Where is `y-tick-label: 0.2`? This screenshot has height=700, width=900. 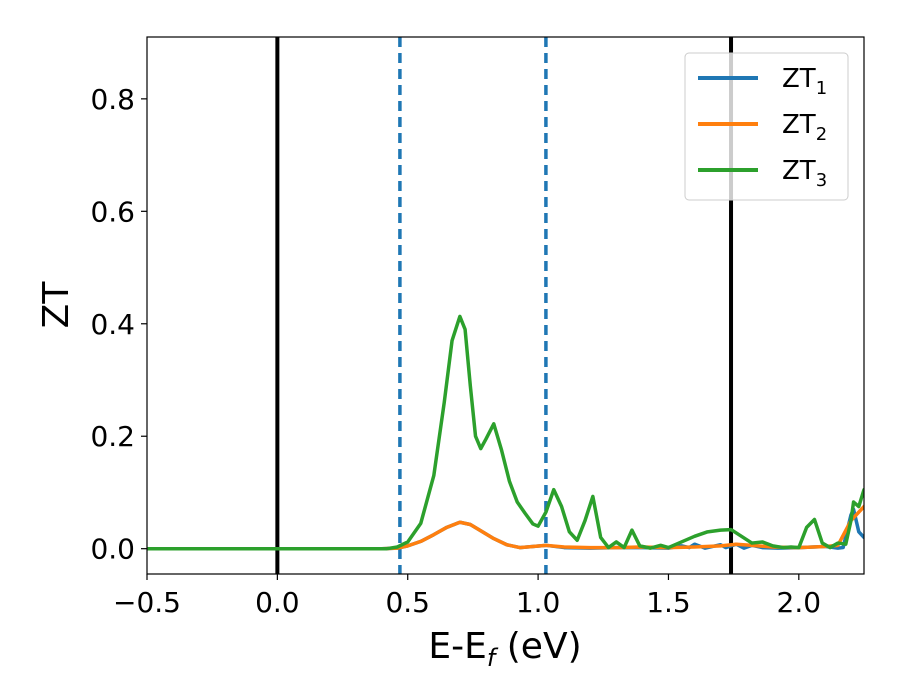 y-tick-label: 0.2 is located at coordinates (112, 436).